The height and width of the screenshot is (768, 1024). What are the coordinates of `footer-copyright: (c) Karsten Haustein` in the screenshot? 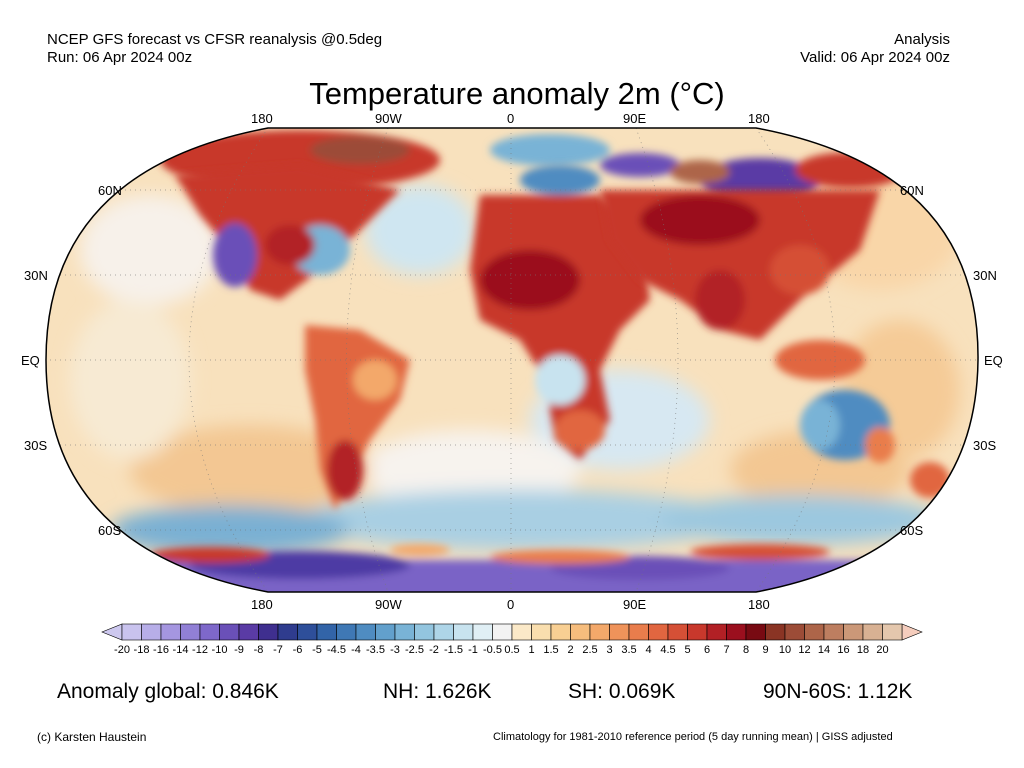 It's located at (92, 737).